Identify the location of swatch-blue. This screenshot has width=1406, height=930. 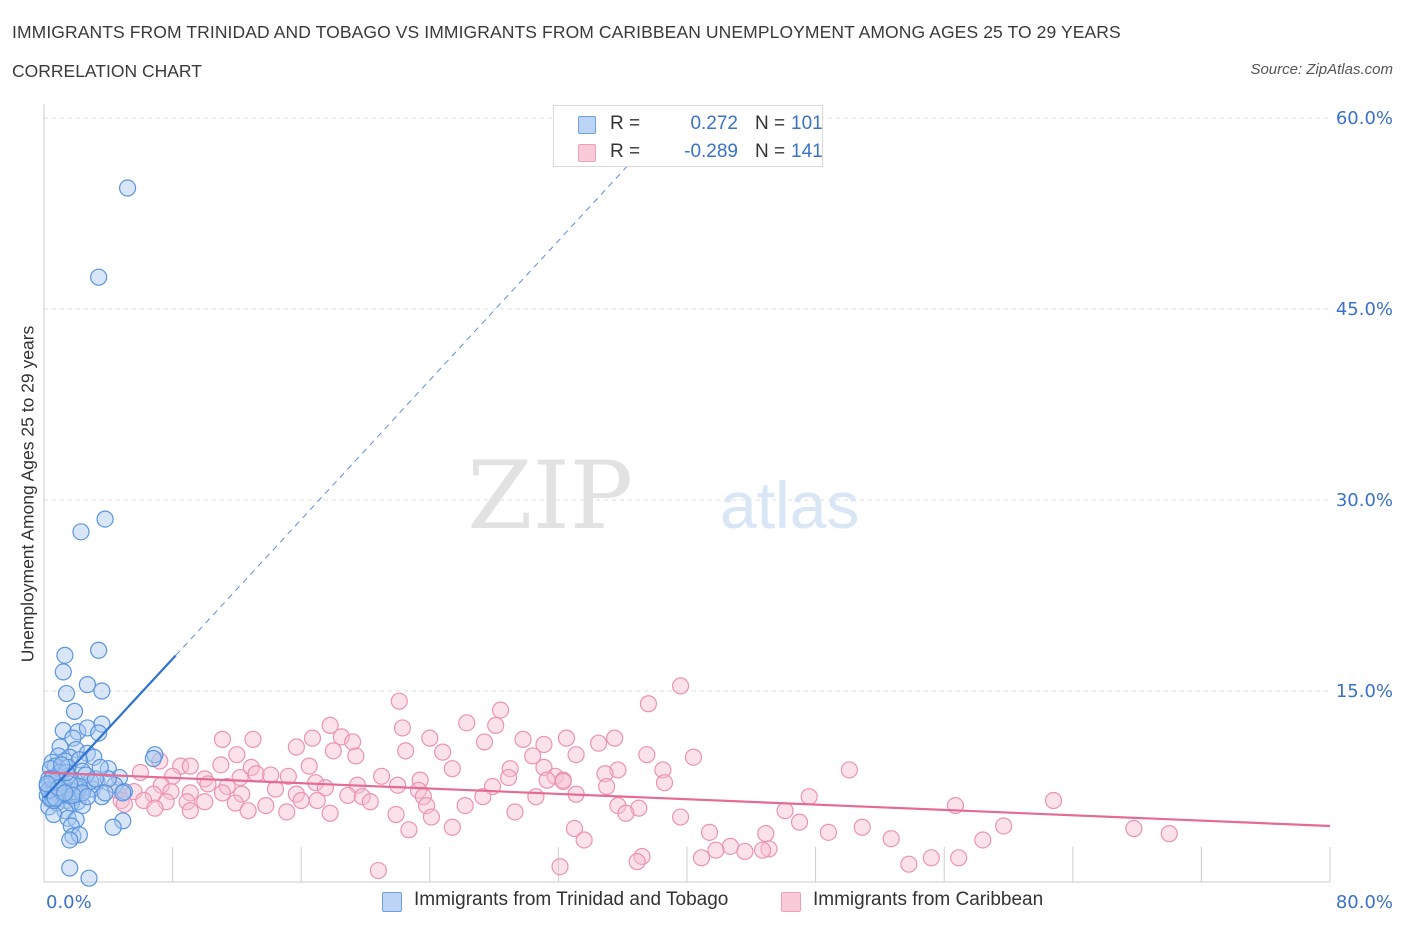
(587, 125).